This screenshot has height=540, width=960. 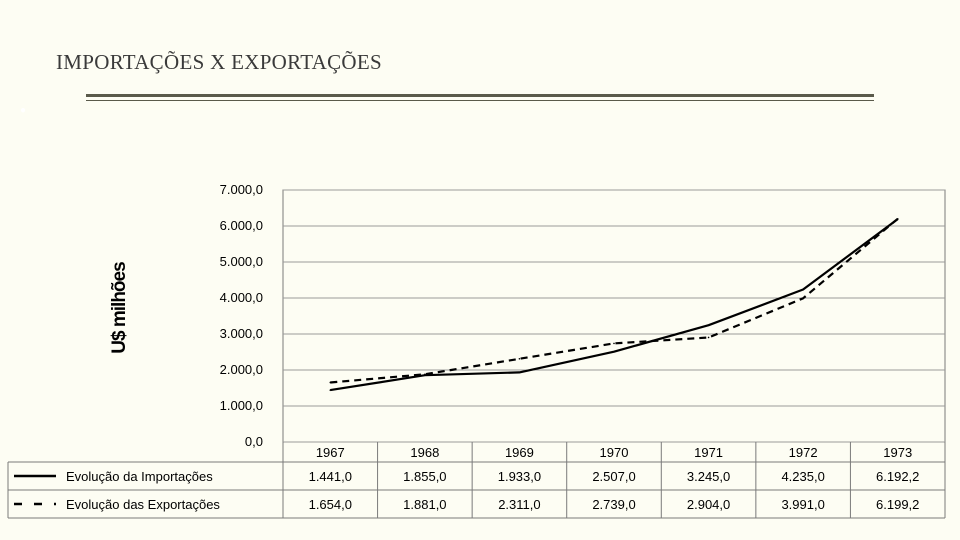 I want to click on table-cell-value: 2.904,0, so click(x=708, y=504).